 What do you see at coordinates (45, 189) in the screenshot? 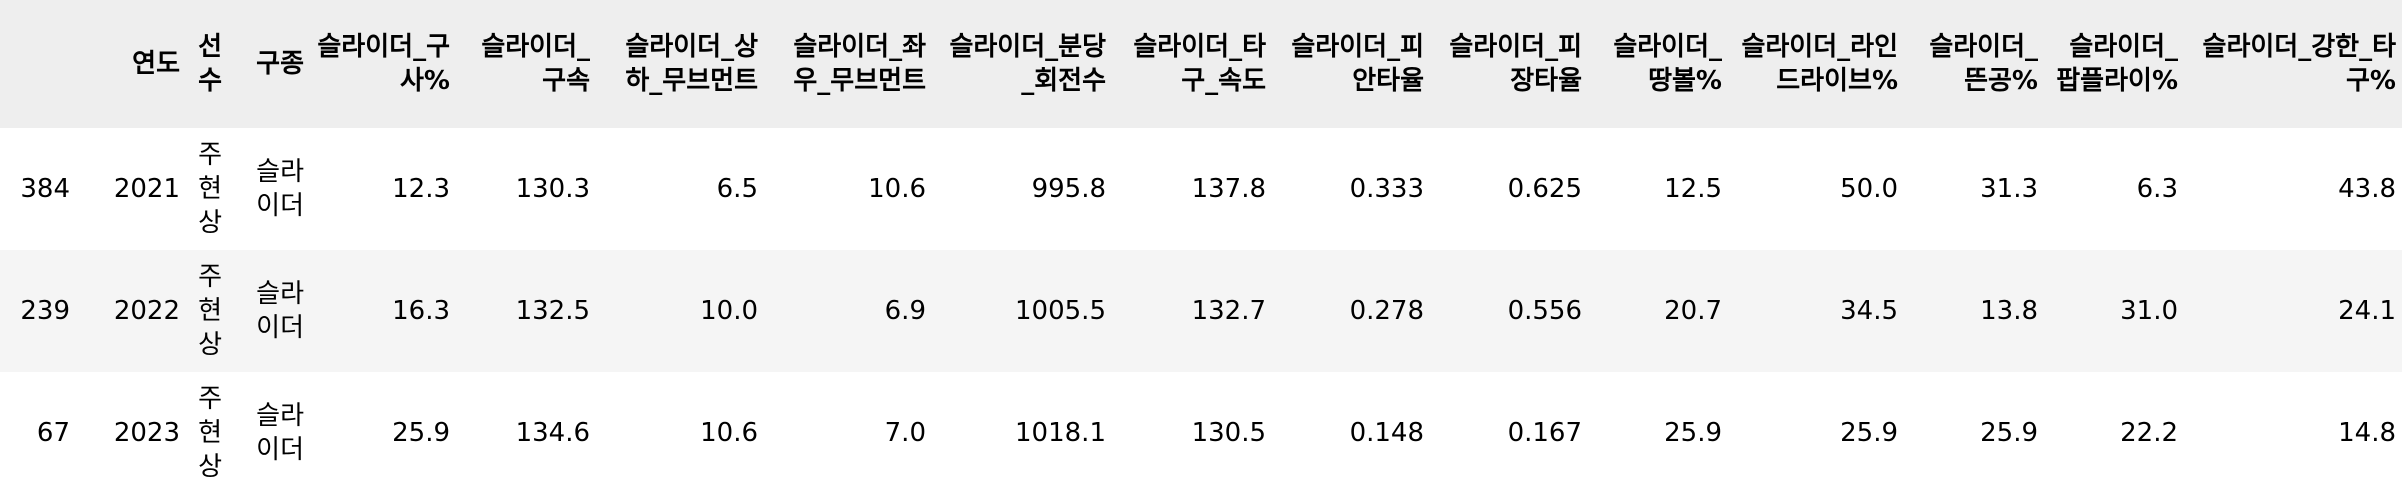
I see `row-index: 384` at bounding box center [45, 189].